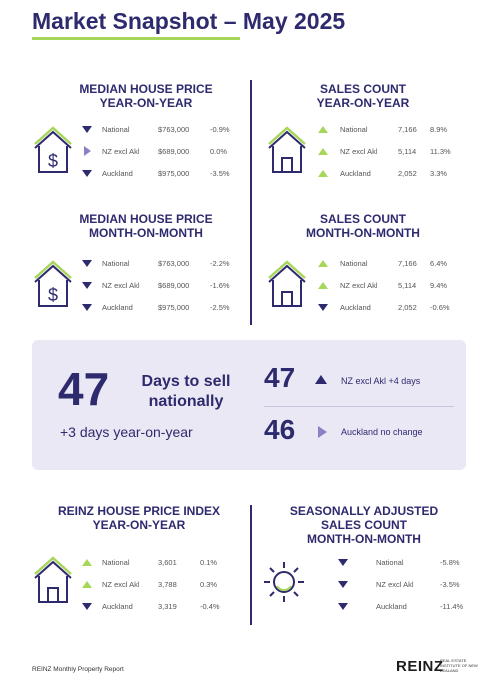  What do you see at coordinates (155, 606) in the screenshot?
I see `table-row: Auckland 3,319 -0.4%` at bounding box center [155, 606].